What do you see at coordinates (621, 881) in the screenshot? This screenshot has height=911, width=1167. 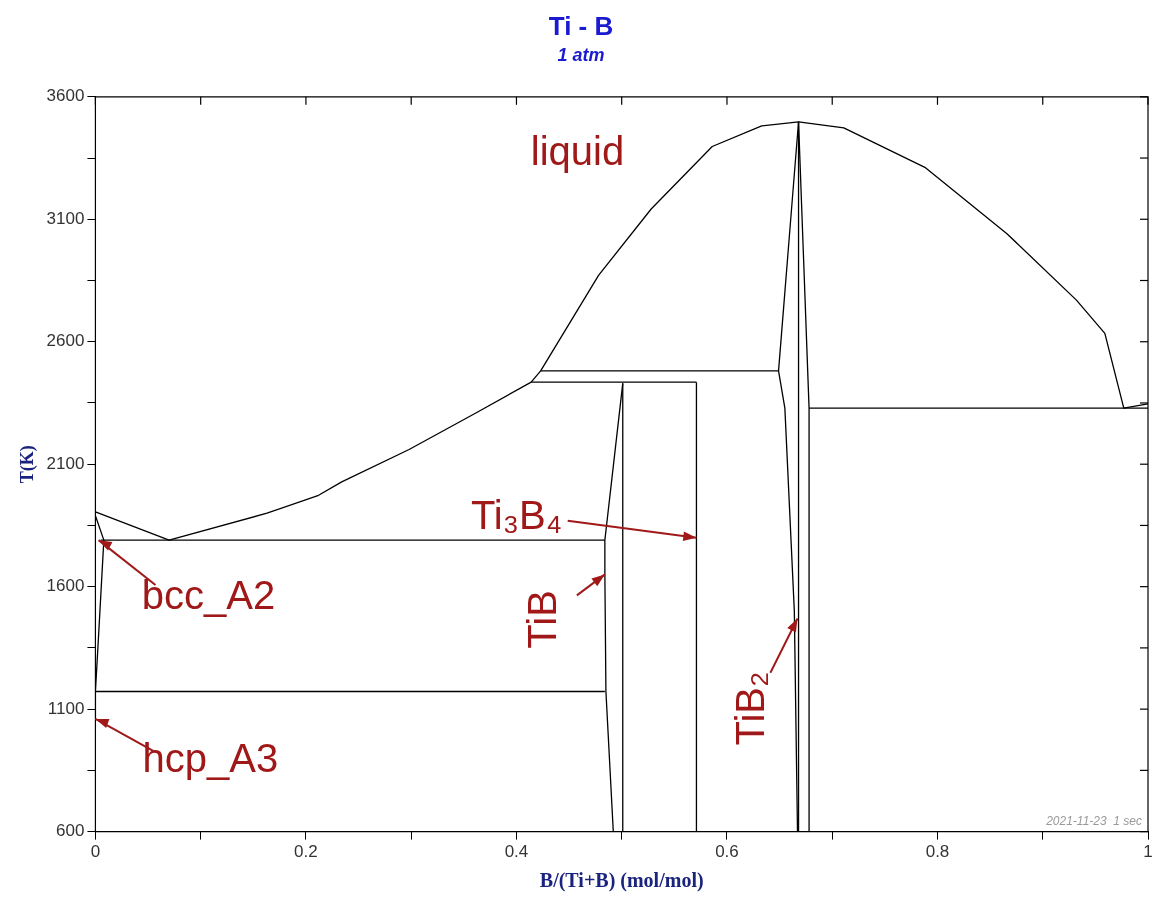 I see `x-axis-title: B/(Ti+B) (mol/mol)` at bounding box center [621, 881].